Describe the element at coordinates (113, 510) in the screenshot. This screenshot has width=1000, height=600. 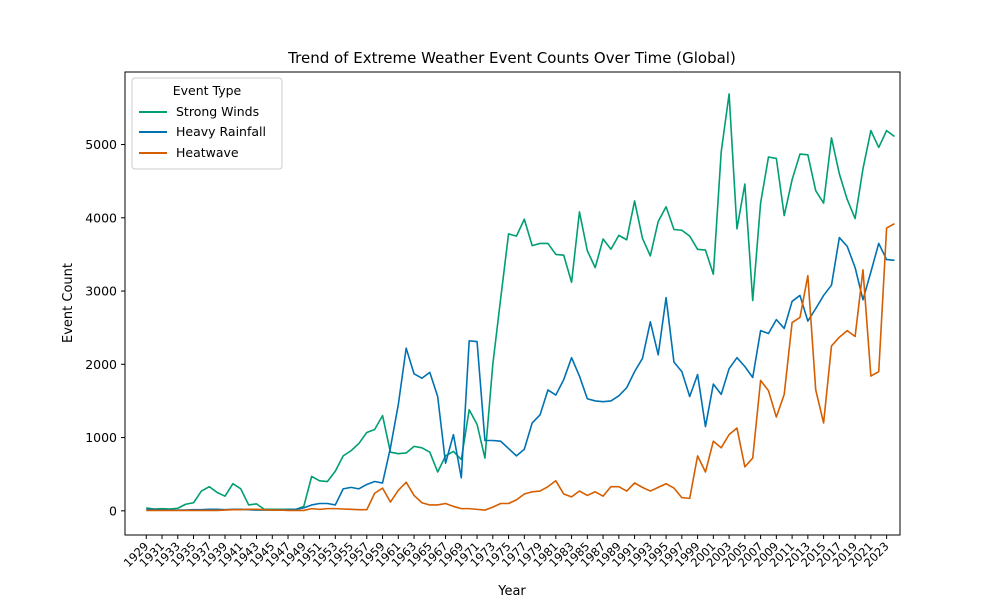
I see `y-tick-label: 0` at that location.